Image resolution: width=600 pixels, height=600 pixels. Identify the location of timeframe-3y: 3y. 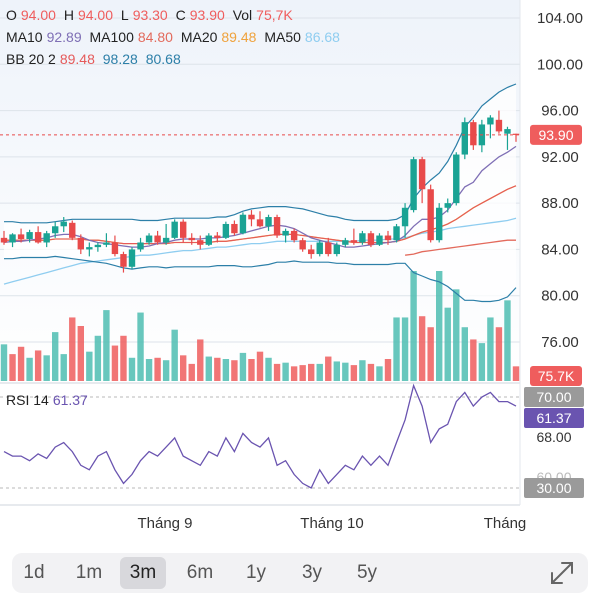
(312, 572).